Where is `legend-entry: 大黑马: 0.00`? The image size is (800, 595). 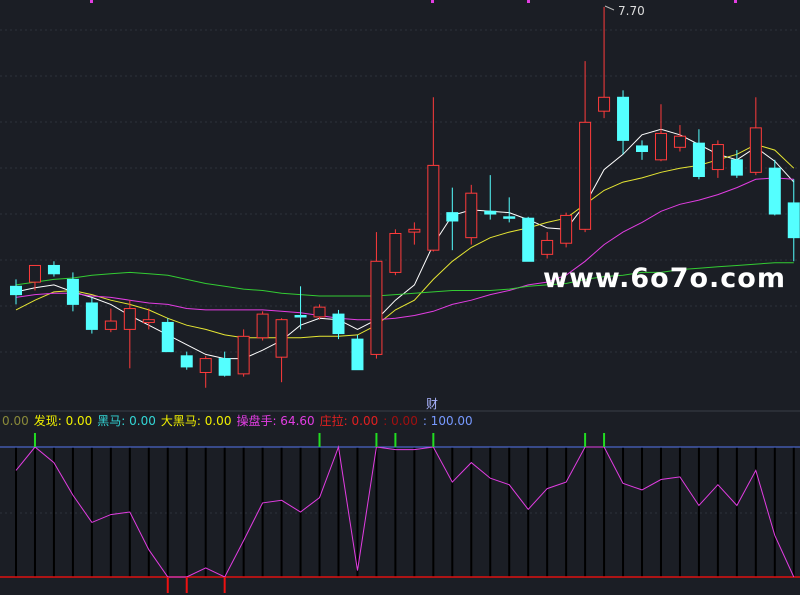 legend-entry: 大黑马: 0.00 is located at coordinates (196, 421).